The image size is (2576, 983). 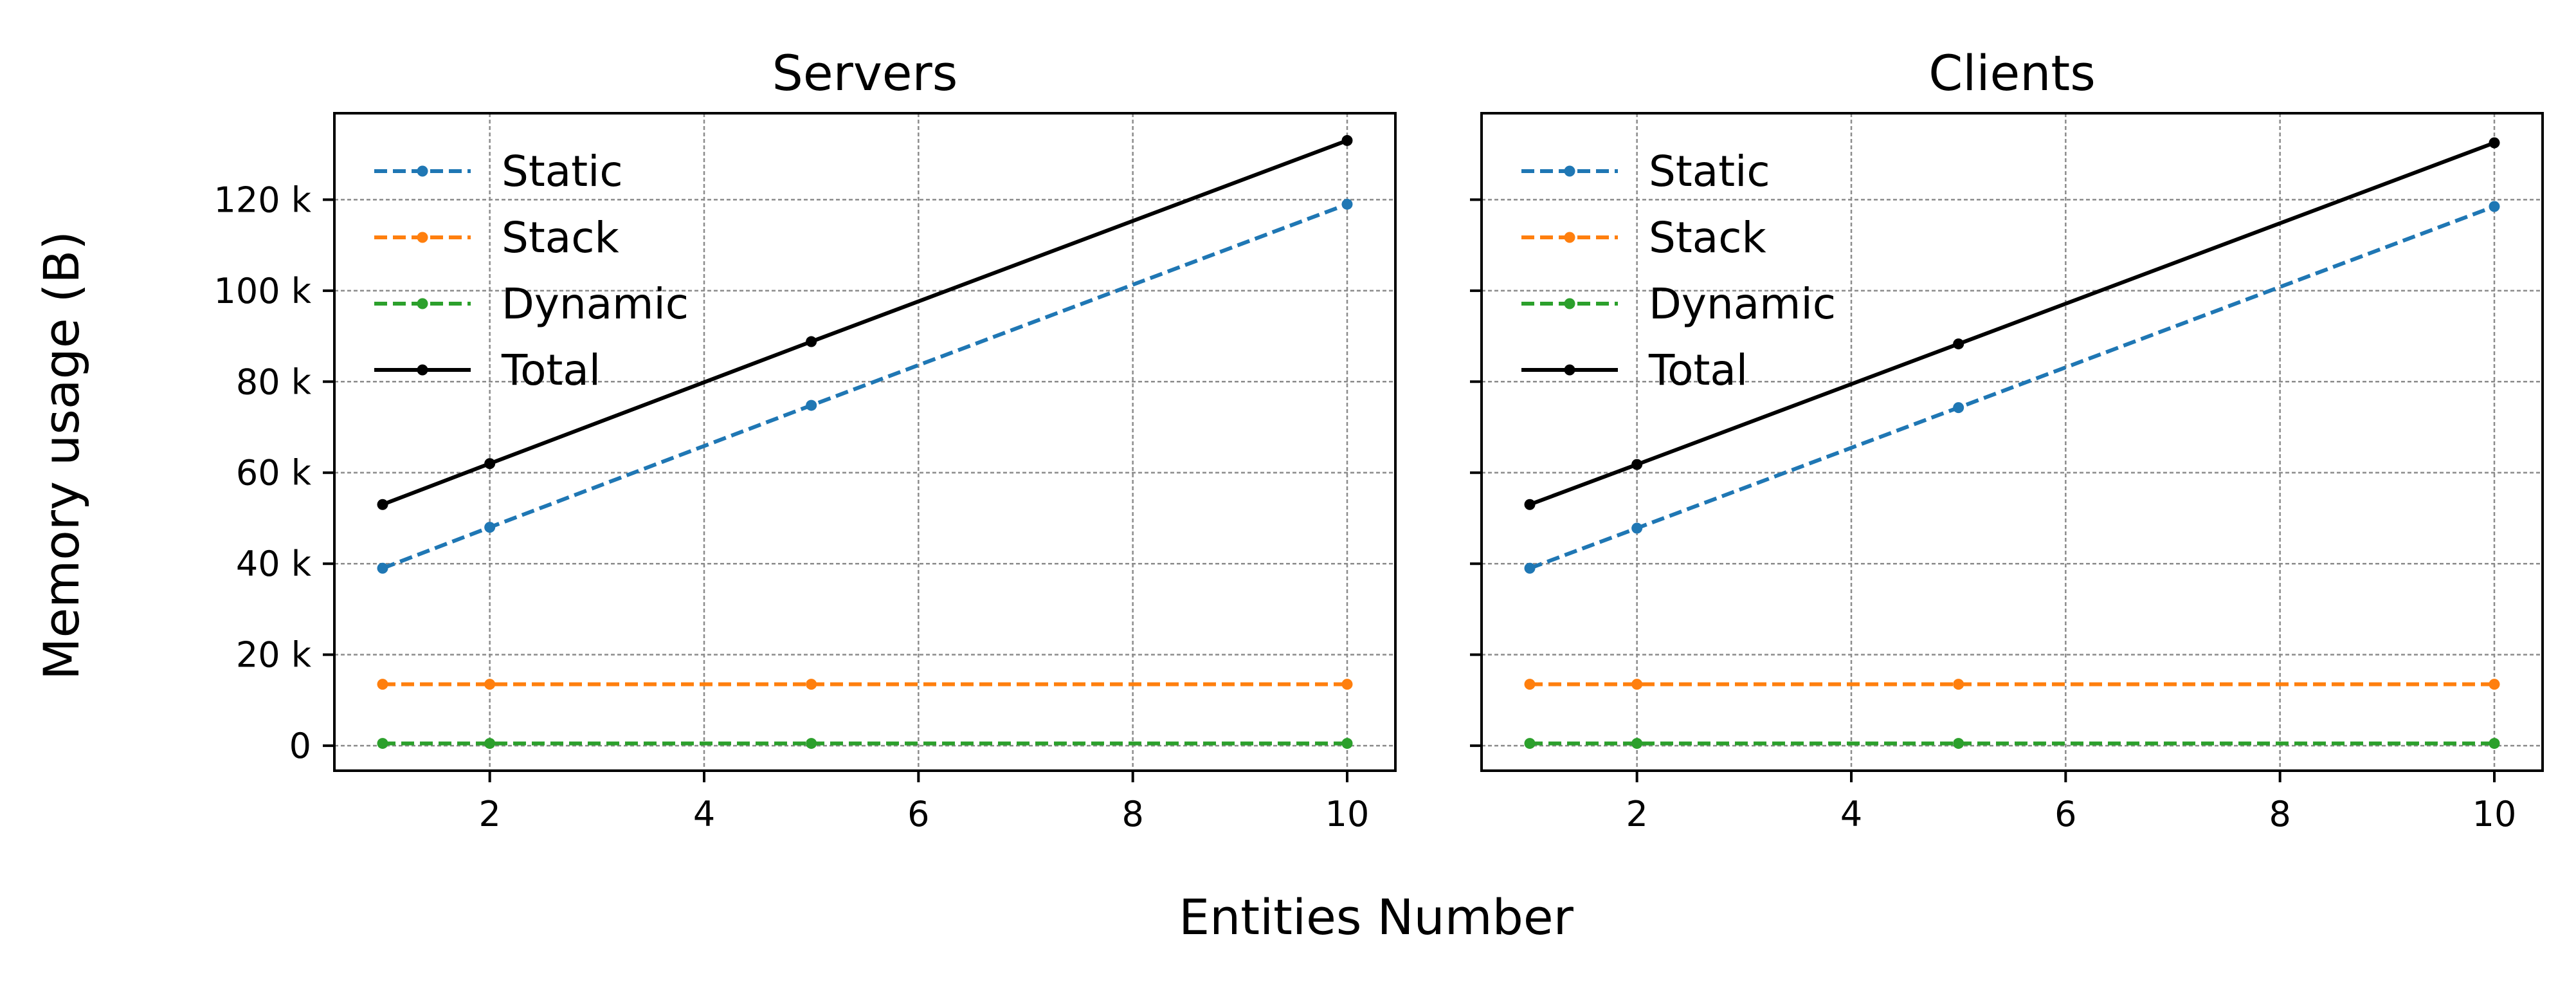 I want to click on y-tick-label: 60 k, so click(x=274, y=473).